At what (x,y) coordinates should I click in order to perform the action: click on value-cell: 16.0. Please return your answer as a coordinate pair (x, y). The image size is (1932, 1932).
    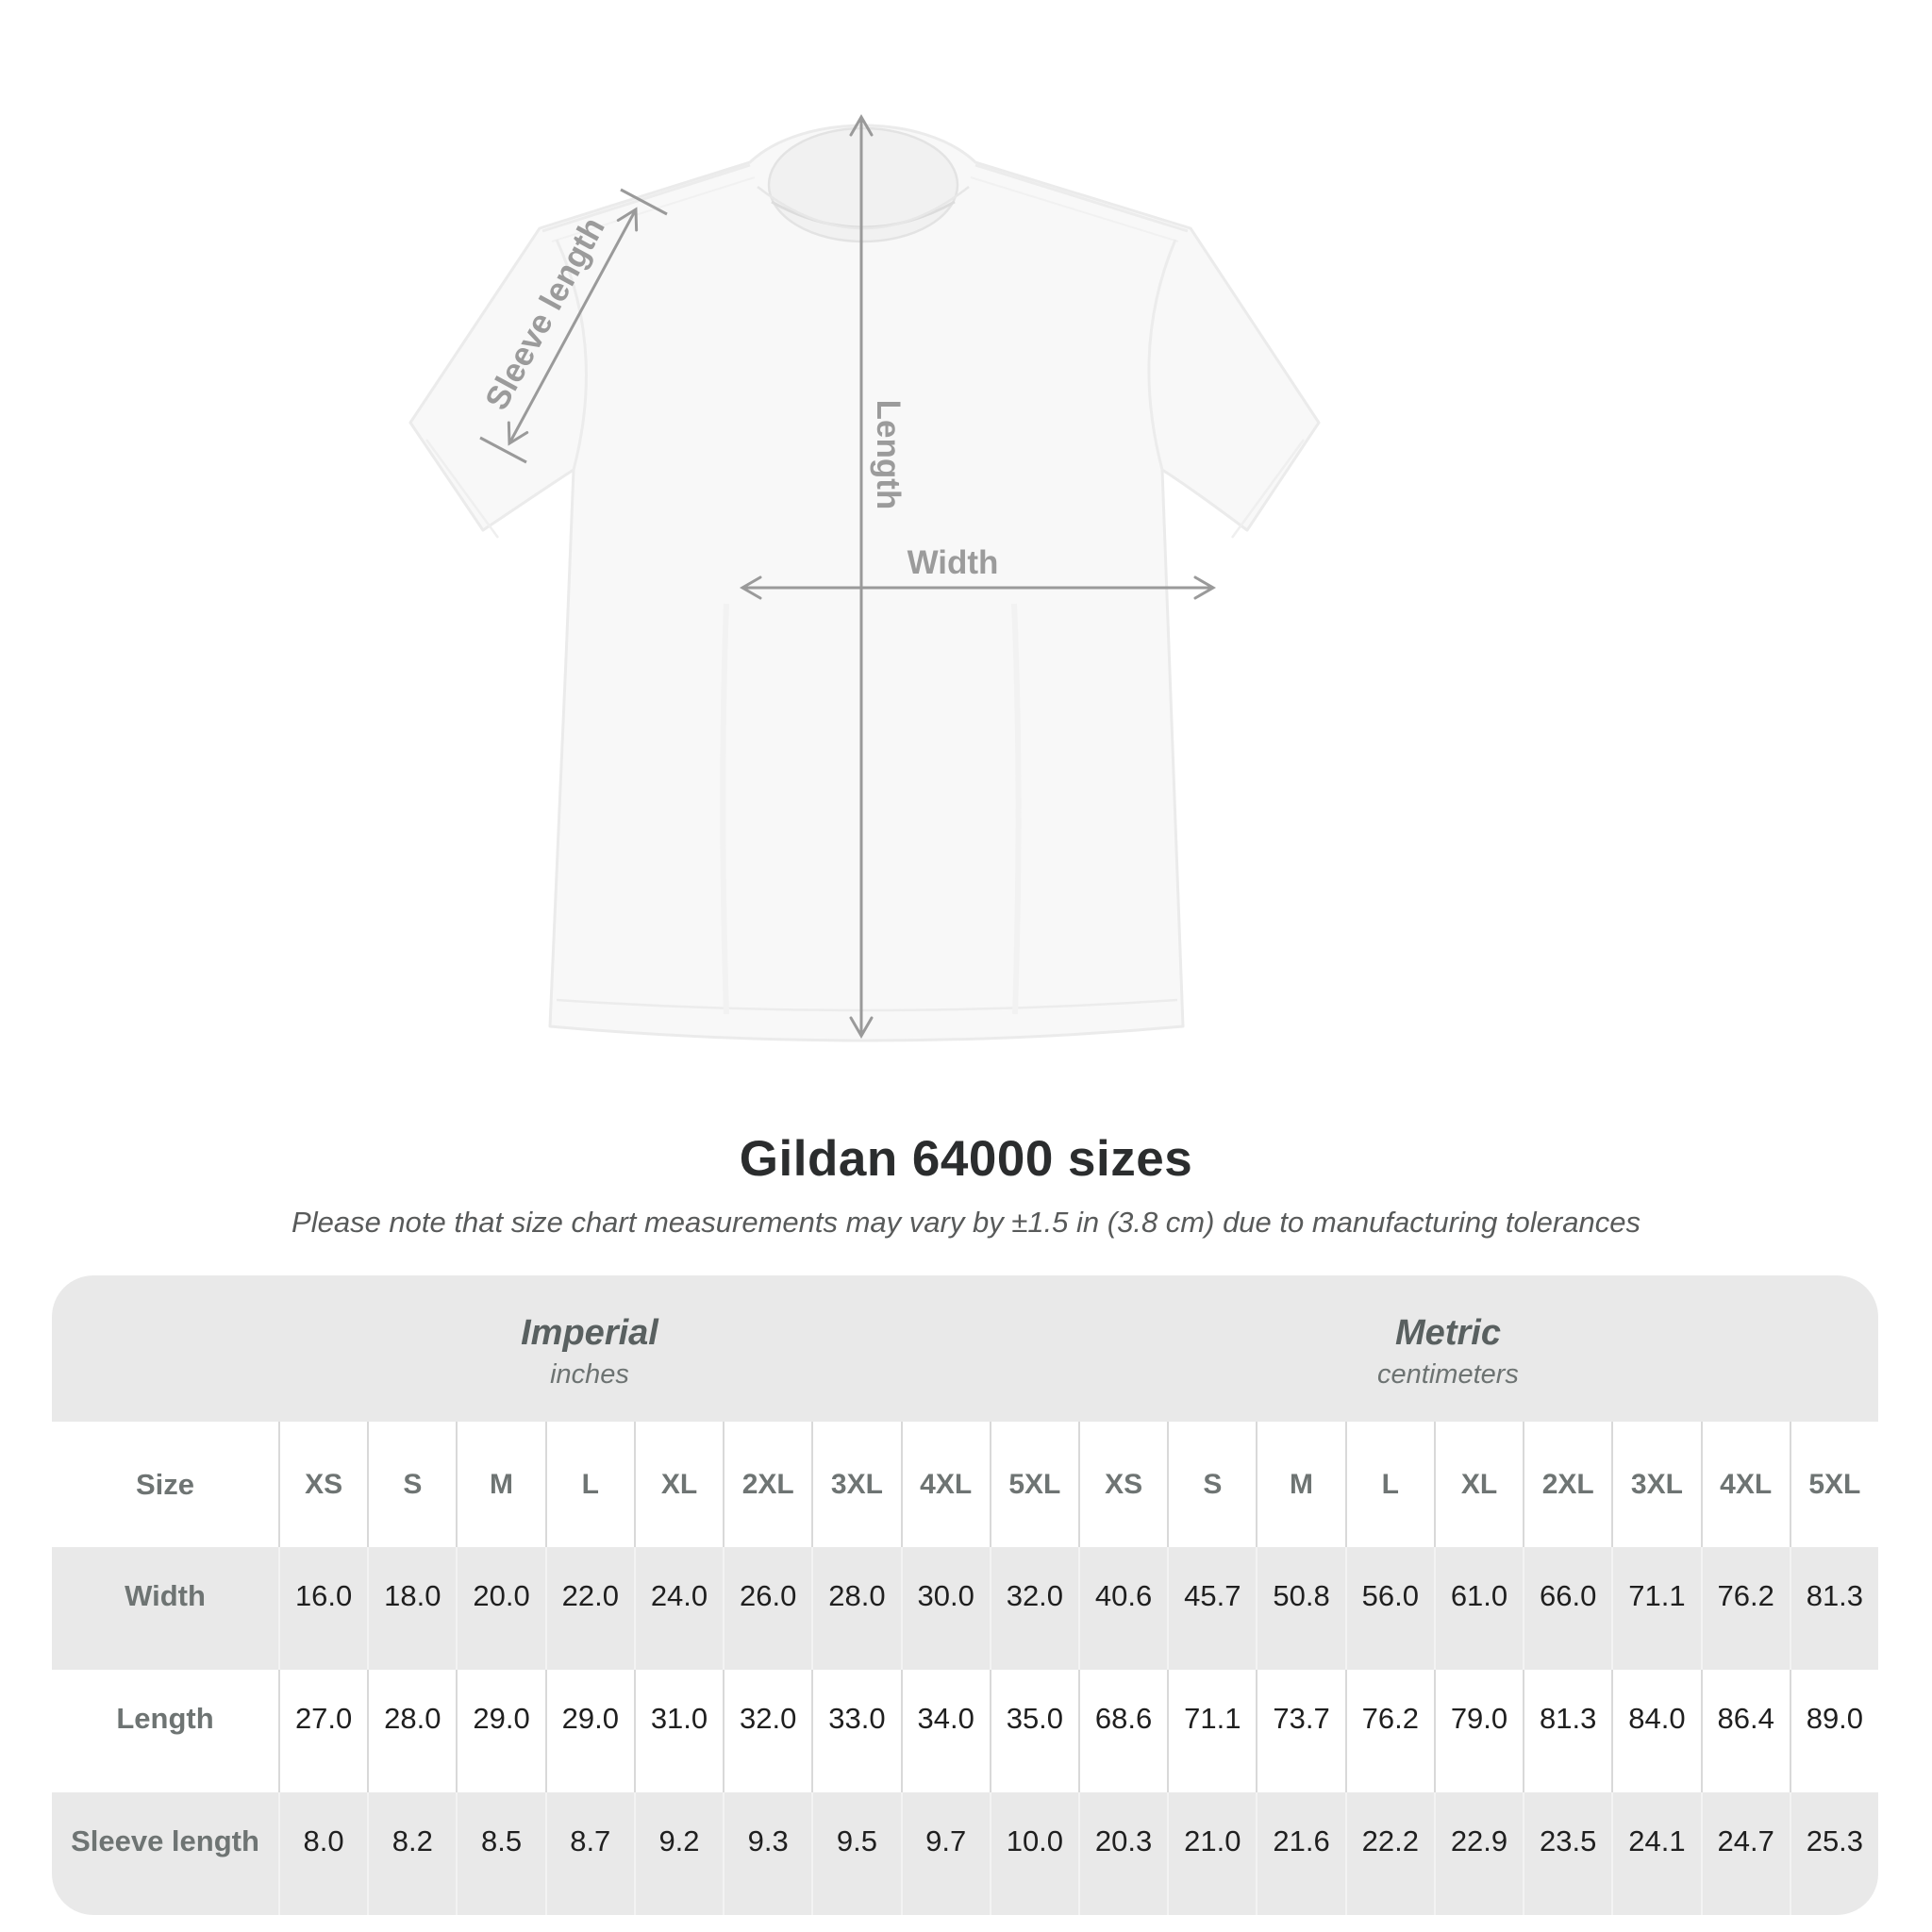
    Looking at the image, I should click on (323, 1608).